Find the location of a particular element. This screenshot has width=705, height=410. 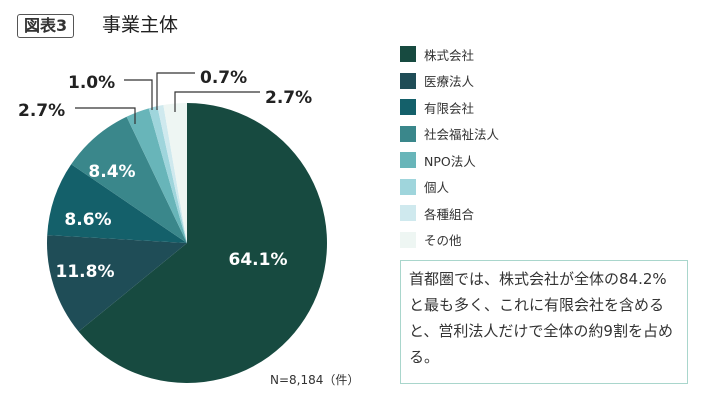

legend-item: 医療法人 is located at coordinates (449, 81).